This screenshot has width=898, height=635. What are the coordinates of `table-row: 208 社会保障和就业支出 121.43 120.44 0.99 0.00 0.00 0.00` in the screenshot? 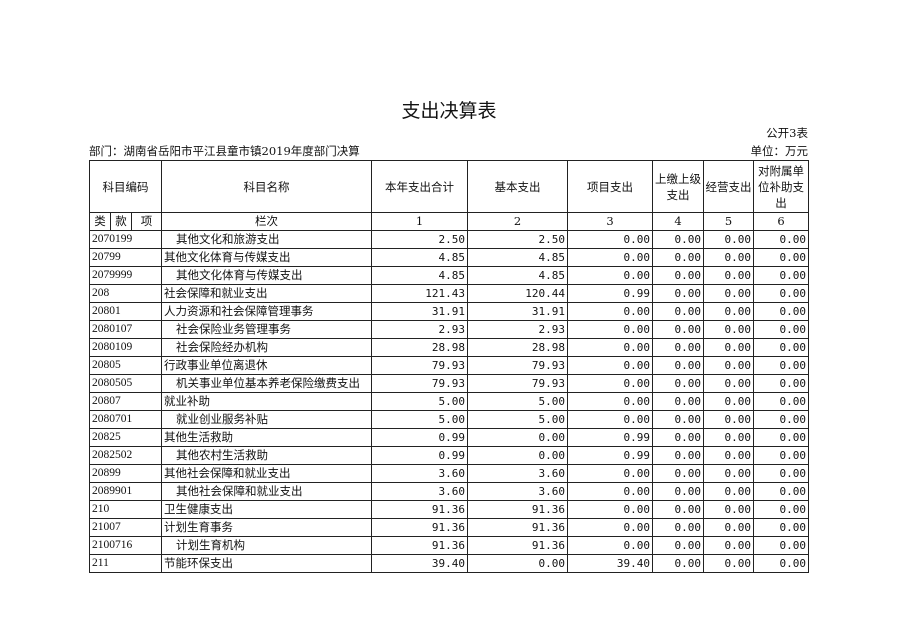 It's located at (449, 293).